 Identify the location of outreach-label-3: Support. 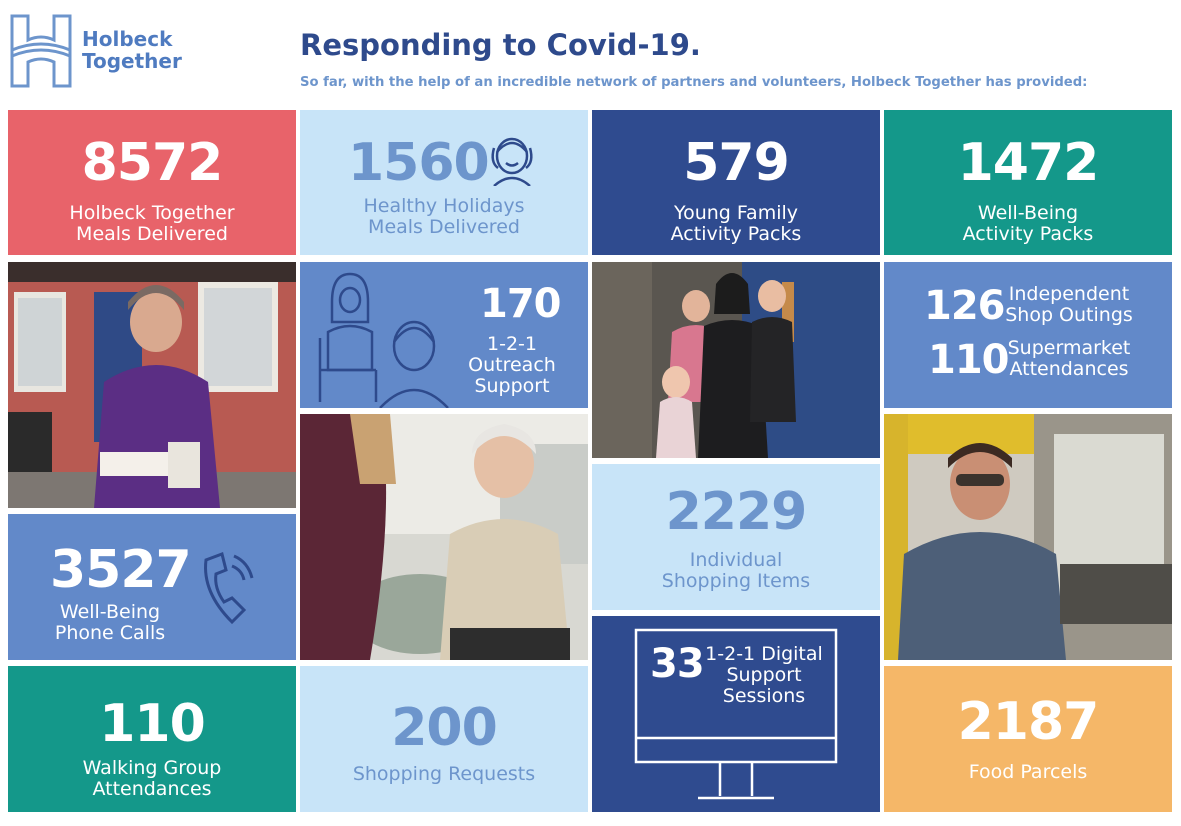
(512, 386).